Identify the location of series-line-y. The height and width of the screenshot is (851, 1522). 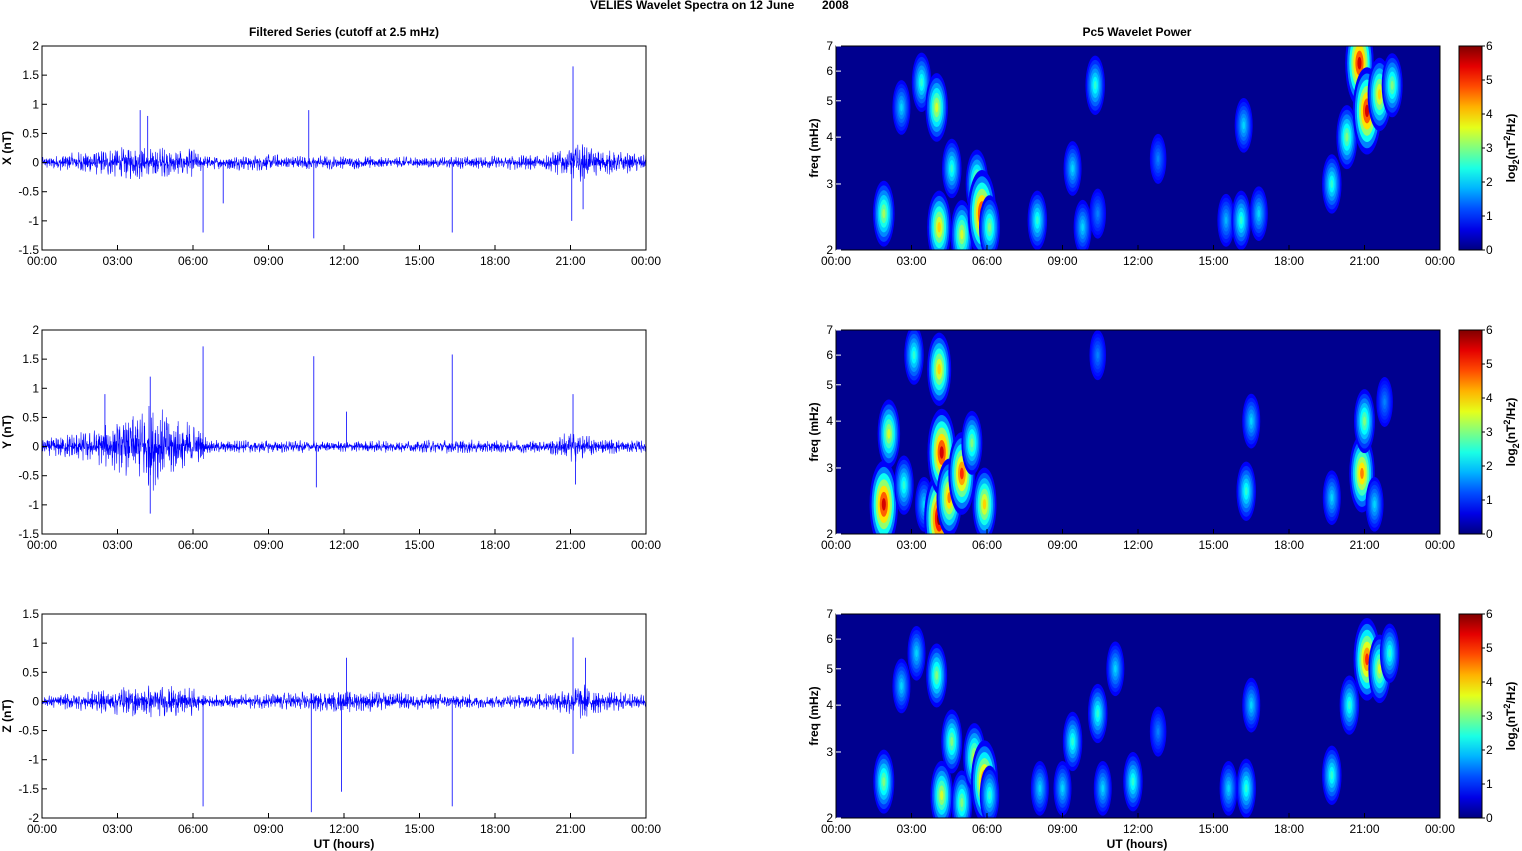
(344, 448).